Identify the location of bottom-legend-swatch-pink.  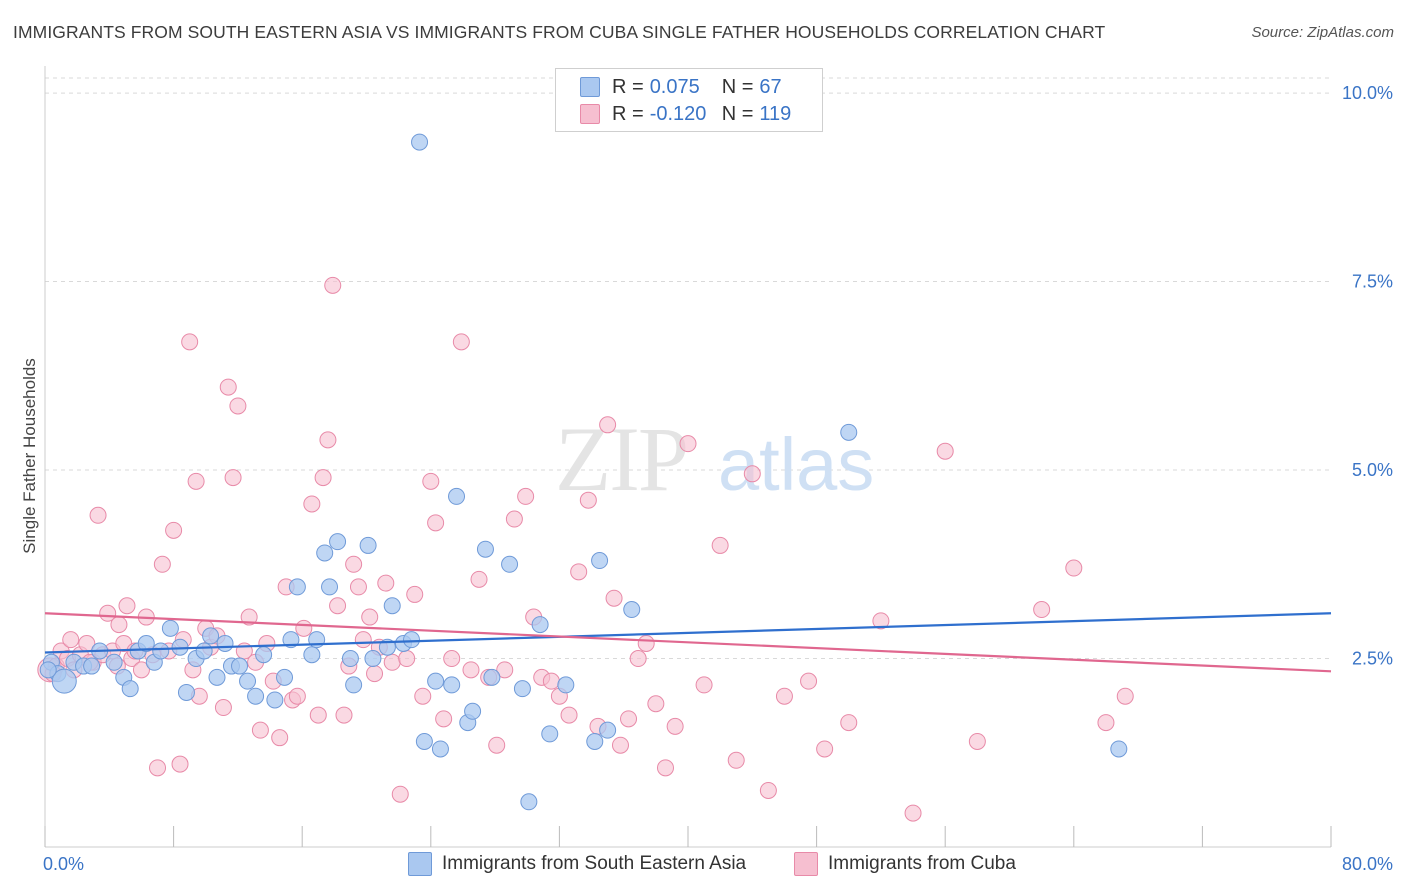
(806, 864).